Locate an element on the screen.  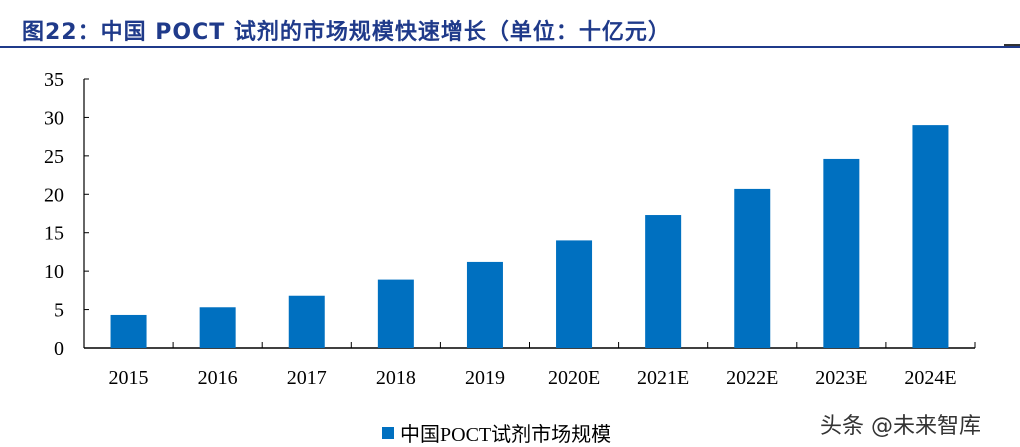
bar-2024E is located at coordinates (930, 236).